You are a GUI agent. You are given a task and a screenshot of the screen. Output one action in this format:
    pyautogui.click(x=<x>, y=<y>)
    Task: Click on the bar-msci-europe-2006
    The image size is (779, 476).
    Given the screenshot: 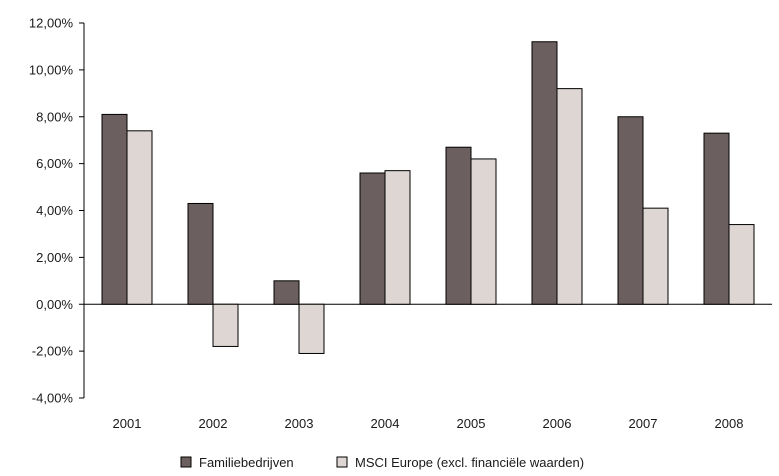 What is the action you would take?
    pyautogui.click(x=569, y=196)
    